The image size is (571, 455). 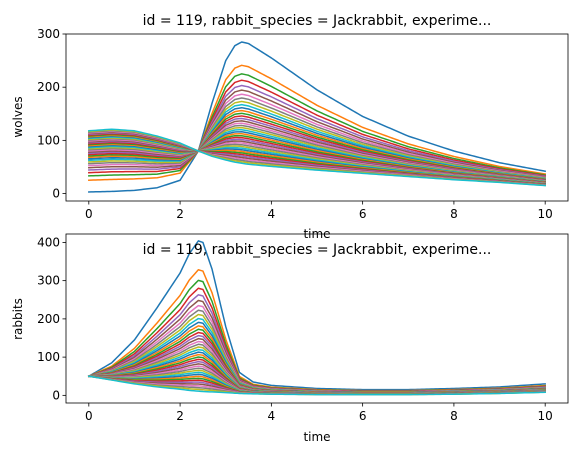 What do you see at coordinates (18, 319) in the screenshot?
I see `rabbits-y-axis-label: rabbits` at bounding box center [18, 319].